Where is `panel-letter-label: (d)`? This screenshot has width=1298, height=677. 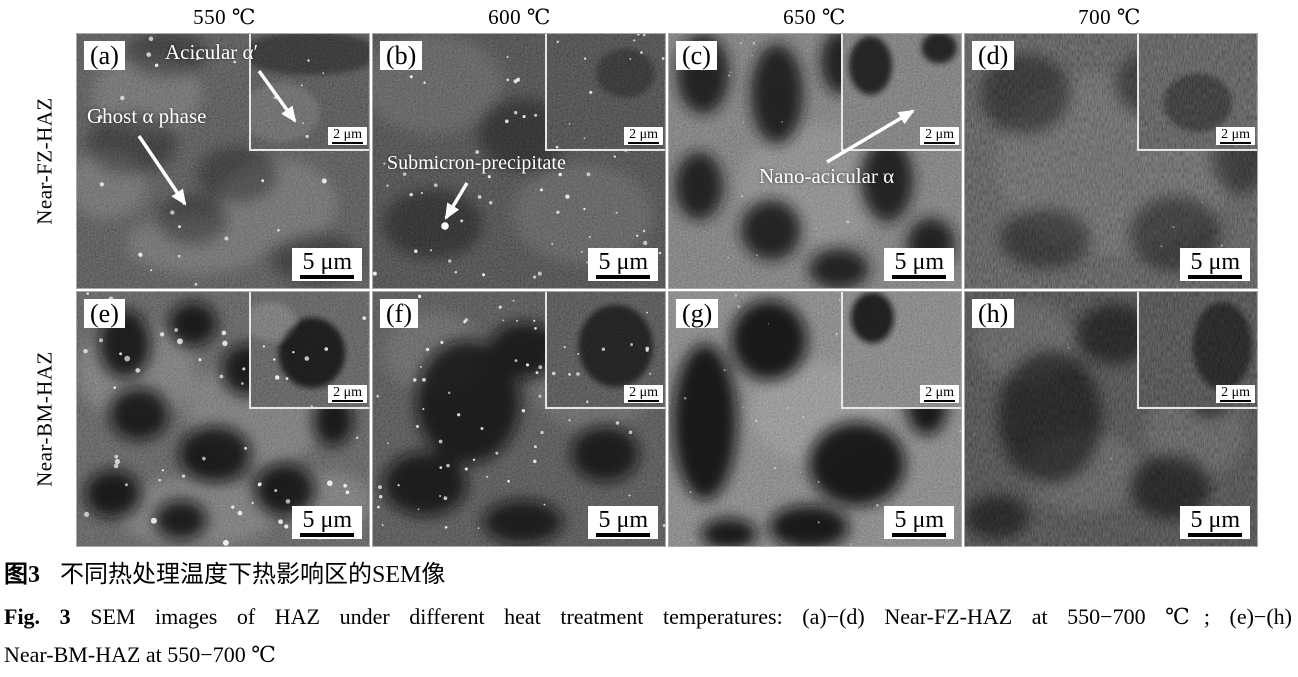 panel-letter-label: (d) is located at coordinates (993, 56).